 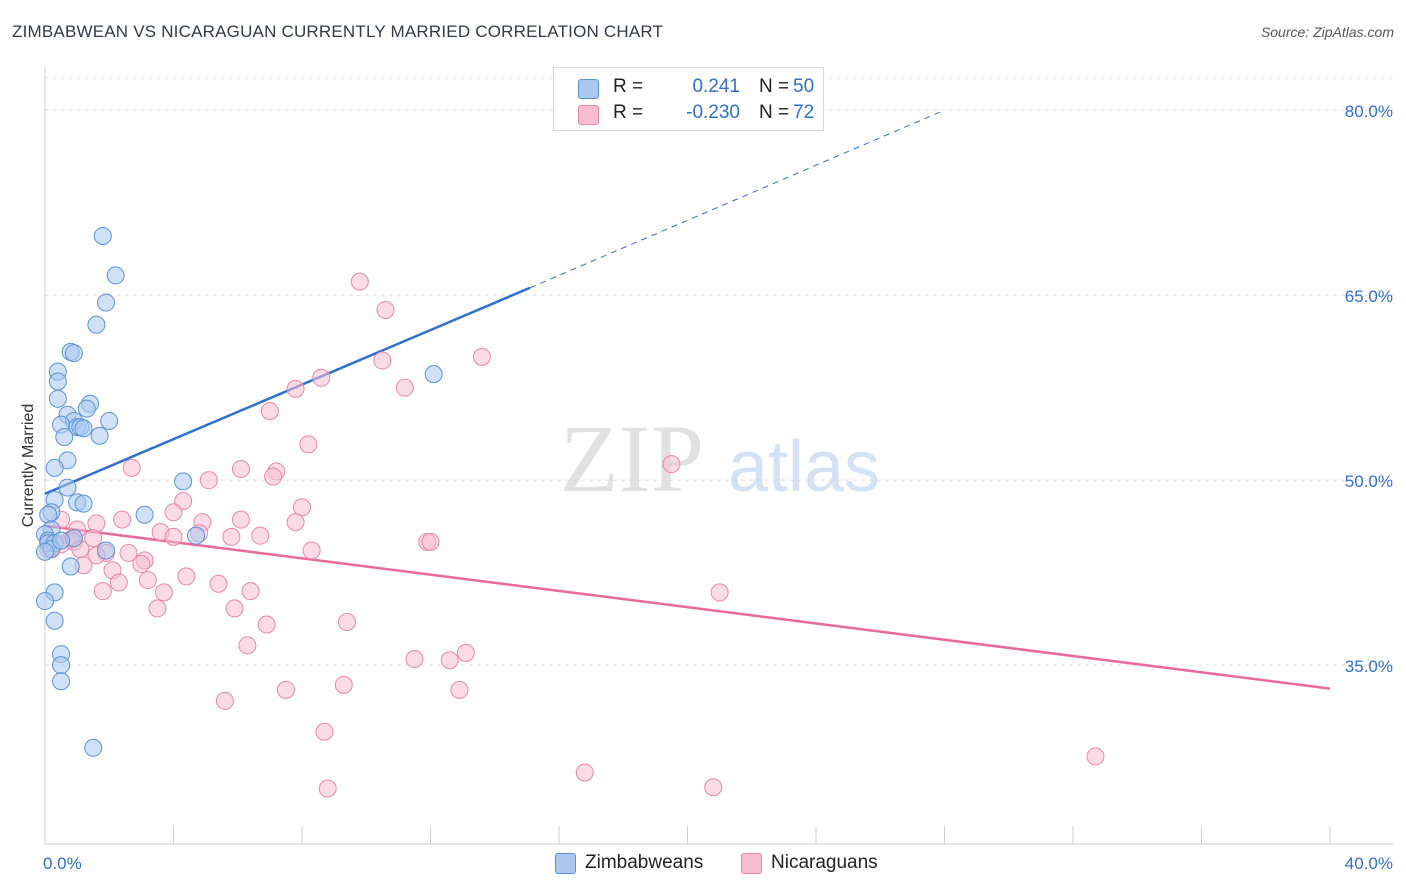 What do you see at coordinates (1369, 666) in the screenshot?
I see `y-tick-label: 35.0%` at bounding box center [1369, 666].